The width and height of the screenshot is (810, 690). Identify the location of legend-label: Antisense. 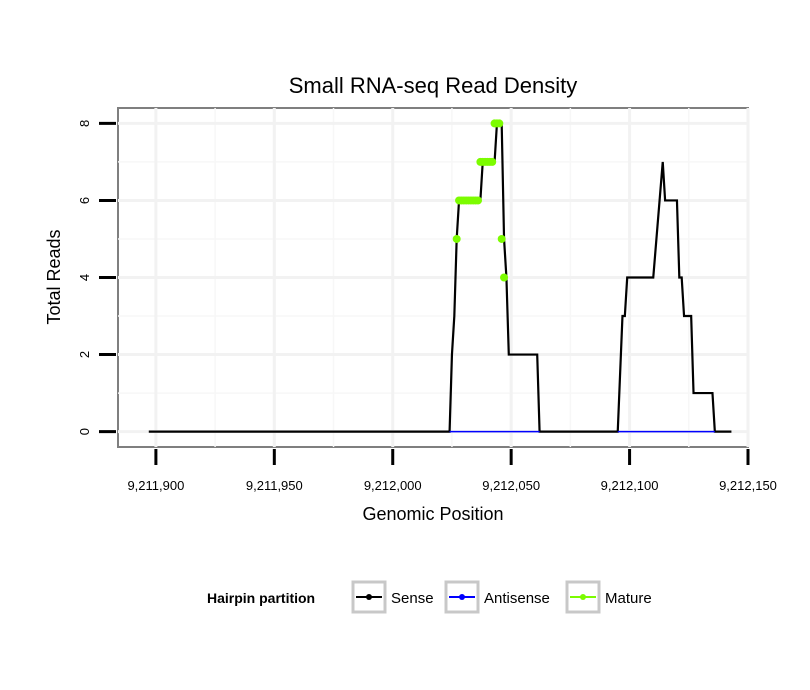
(517, 598).